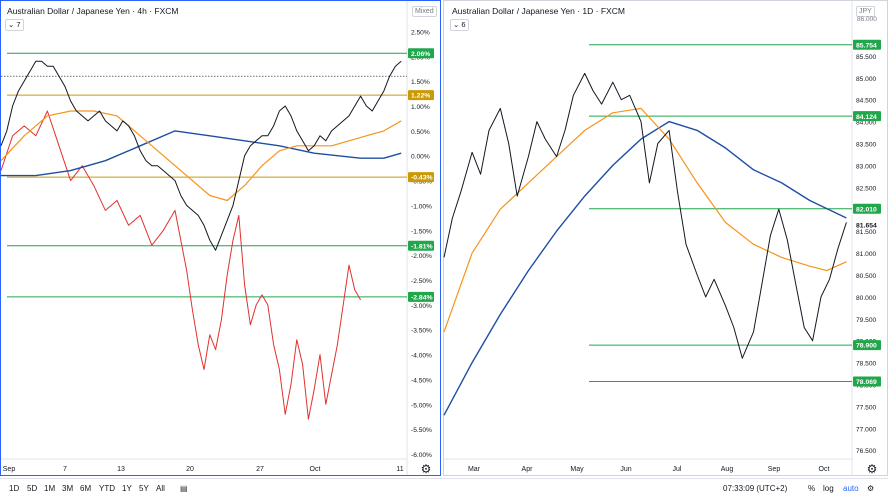 This screenshot has width=888, height=500. What do you see at coordinates (866, 166) in the screenshot?
I see `y-tick-label: 83.000` at bounding box center [866, 166].